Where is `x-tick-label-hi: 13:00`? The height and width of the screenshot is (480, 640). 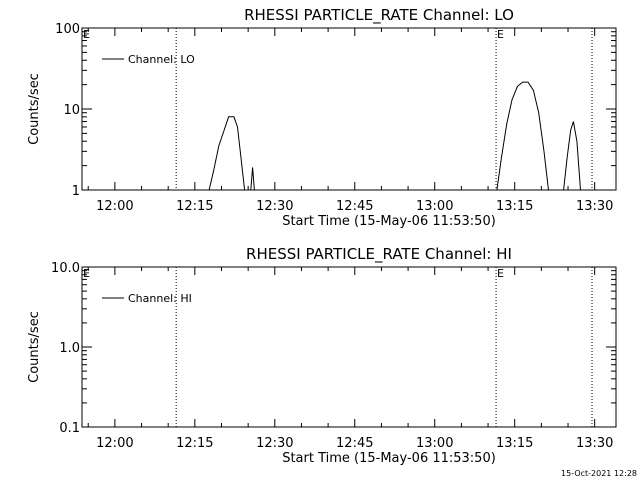 x-tick-label-hi: 13:00 is located at coordinates (434, 443).